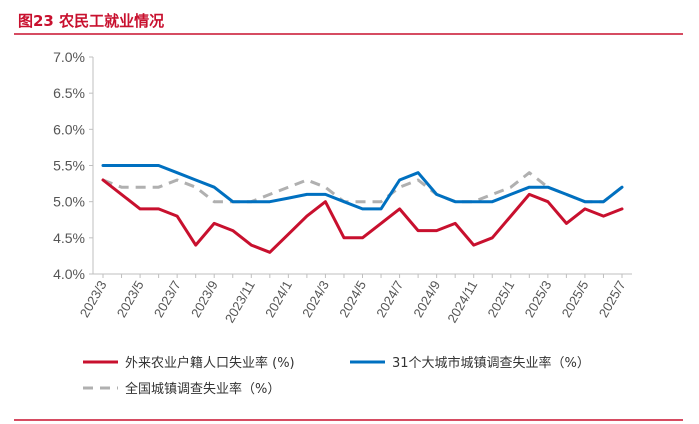 This screenshot has width=699, height=424. I want to click on x-tick-label: 2023/5, so click(130, 299).